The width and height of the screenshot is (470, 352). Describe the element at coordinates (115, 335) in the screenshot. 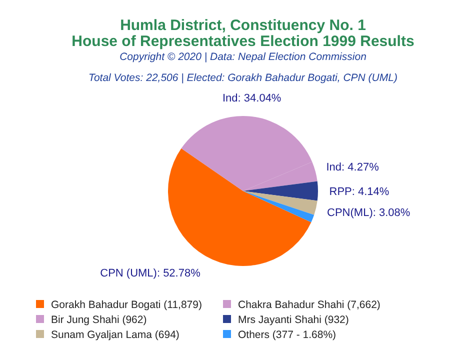

I see `legend-label: Sunam Gyaljan Lama (694)` at that location.